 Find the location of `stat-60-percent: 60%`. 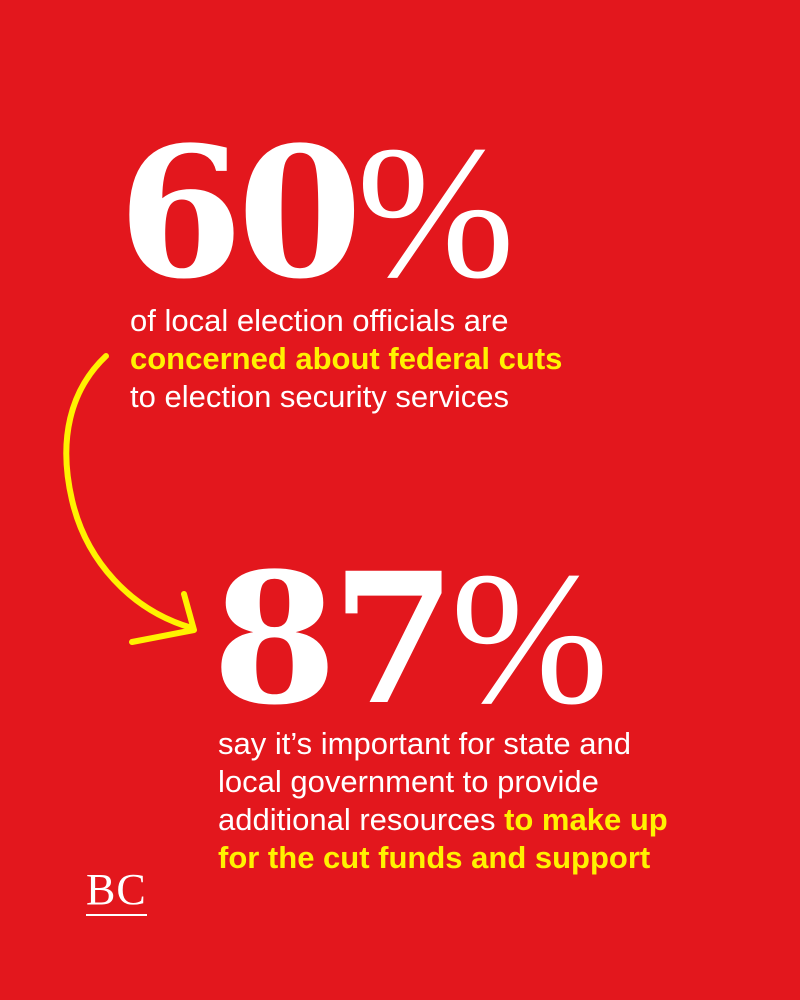

stat-60-percent: 60% is located at coordinates (316, 213).